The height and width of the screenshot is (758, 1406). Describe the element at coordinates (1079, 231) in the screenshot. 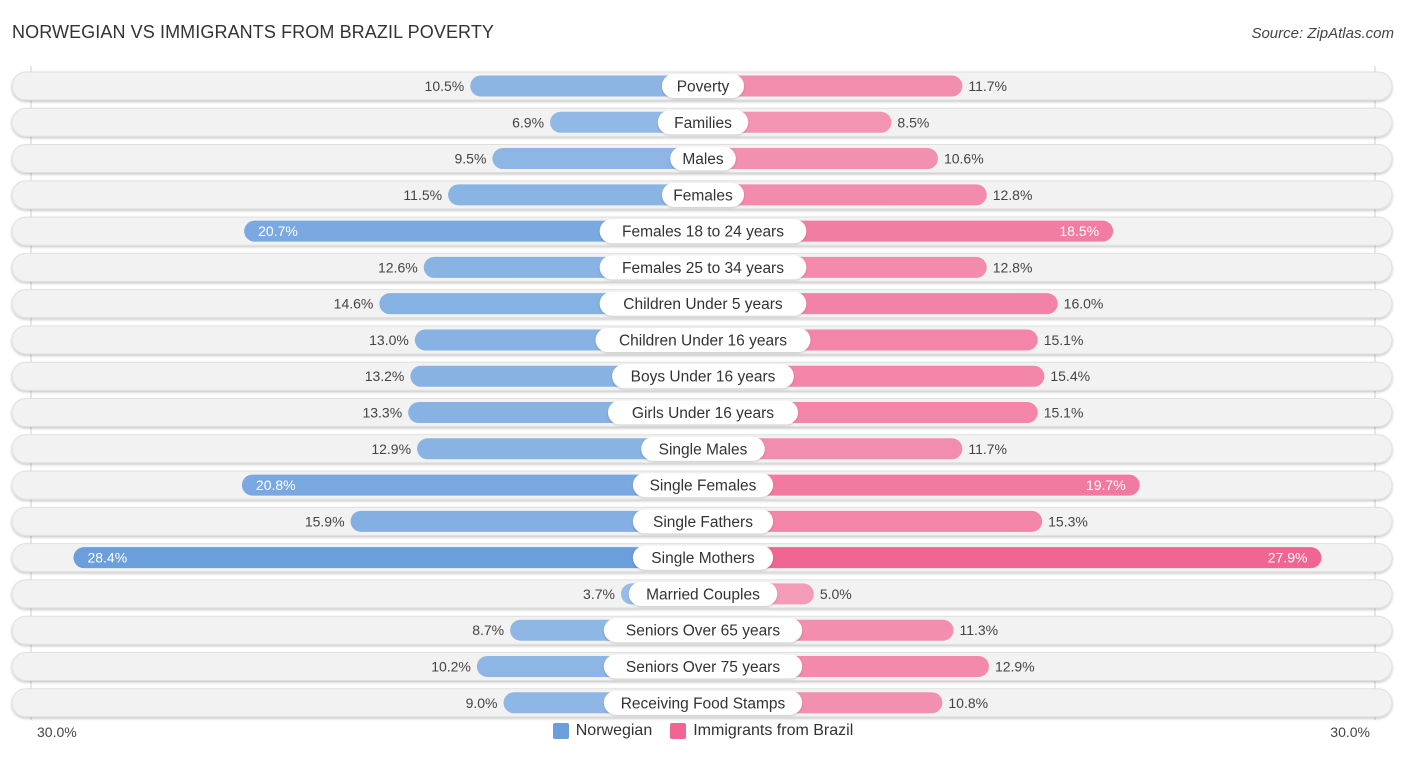

I see `value-label-brazil: 18.5%` at that location.